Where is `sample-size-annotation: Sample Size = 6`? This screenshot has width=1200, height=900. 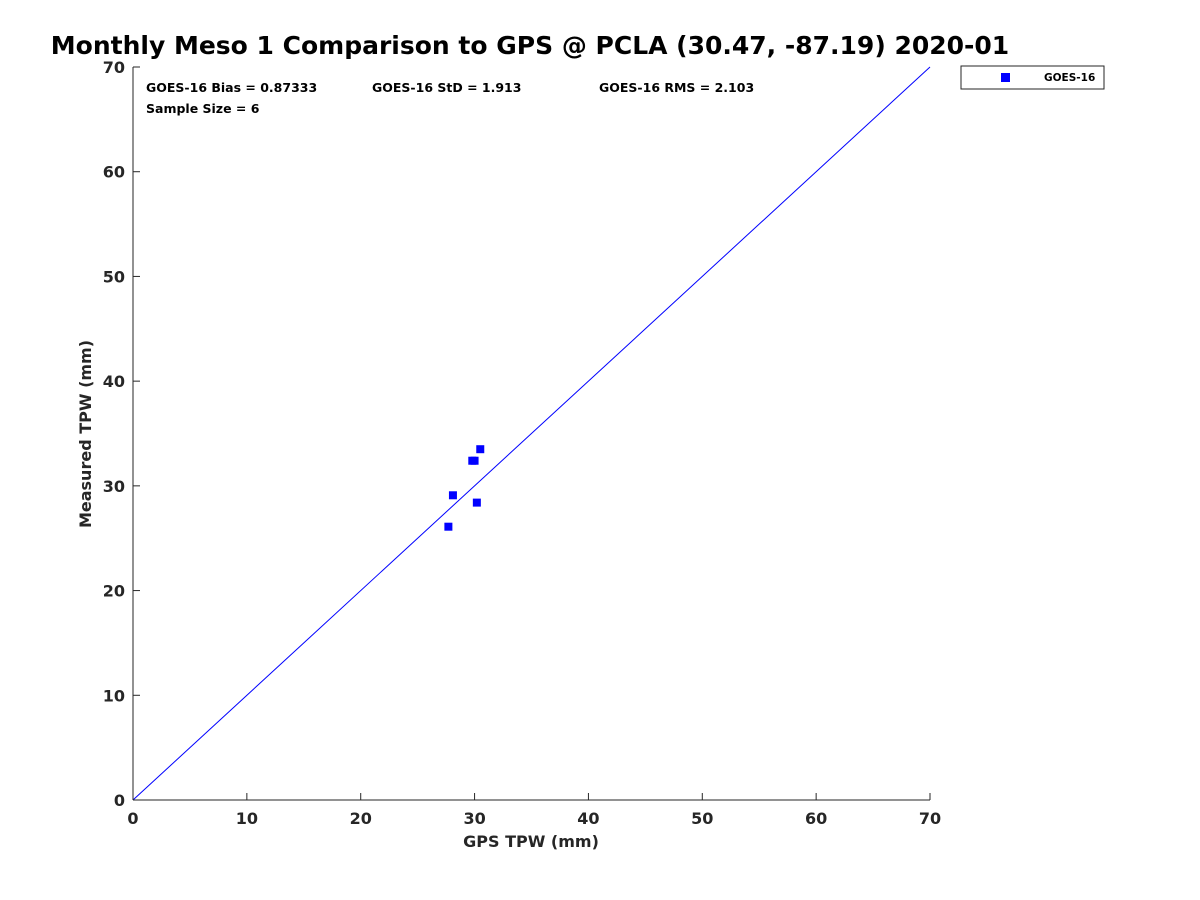
sample-size-annotation: Sample Size = 6 is located at coordinates (203, 108).